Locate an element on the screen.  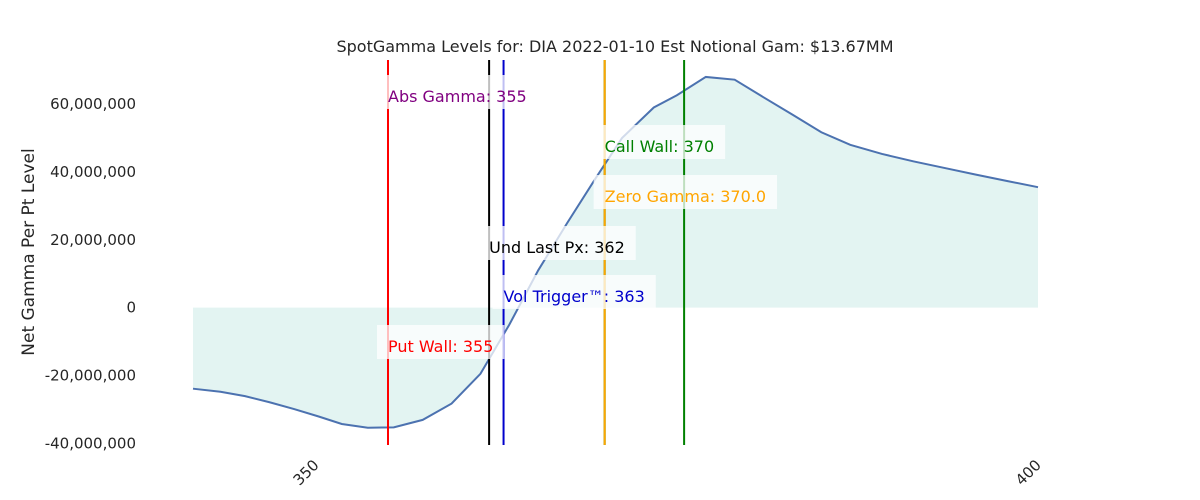
level-label-und-last-px: Und Last Px: 362 is located at coordinates (557, 243).